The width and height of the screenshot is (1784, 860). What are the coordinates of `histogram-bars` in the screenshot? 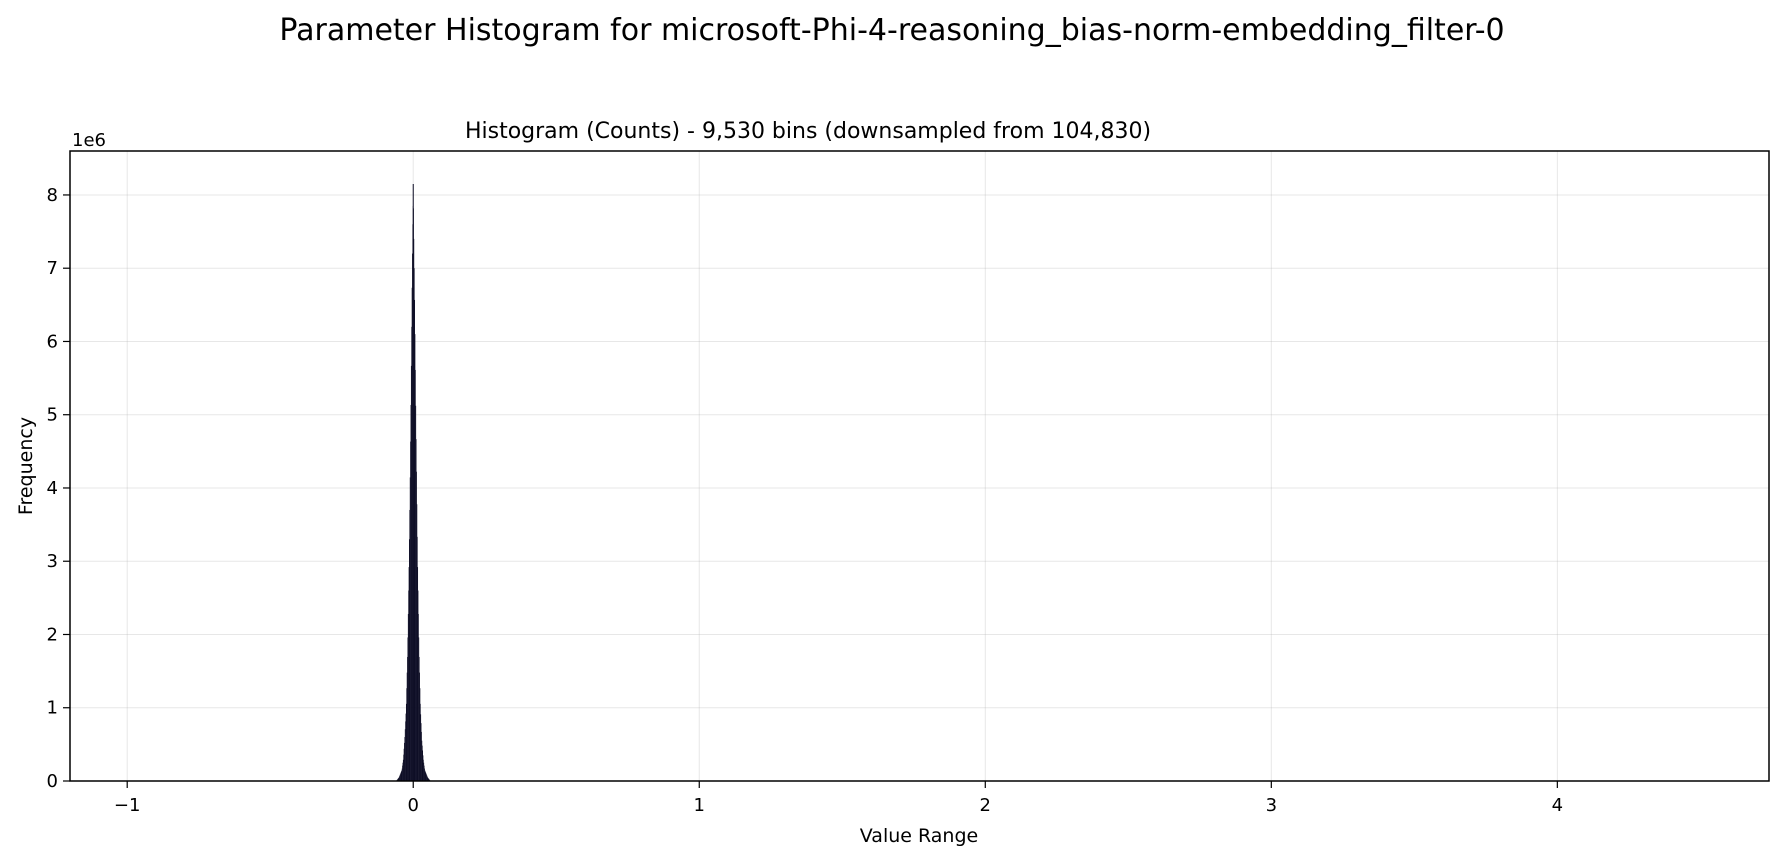 It's located at (413, 482).